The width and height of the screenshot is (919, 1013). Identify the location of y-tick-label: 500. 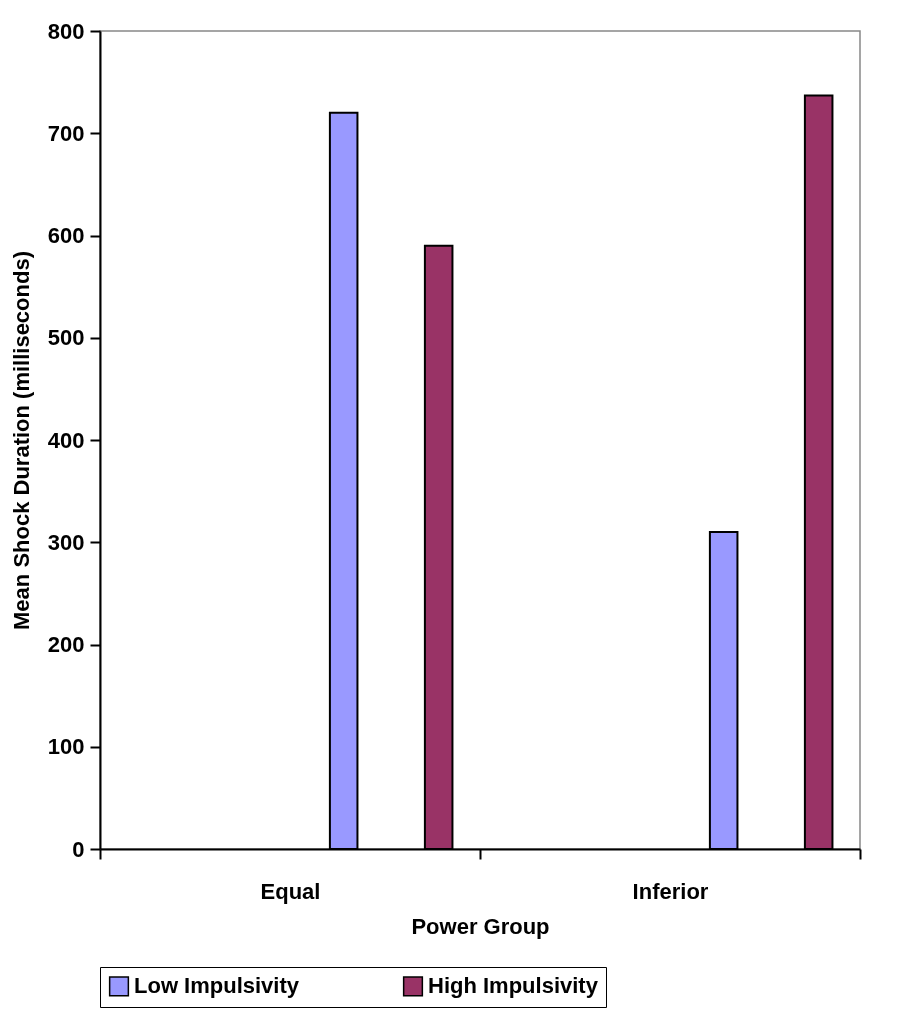
(66, 338).